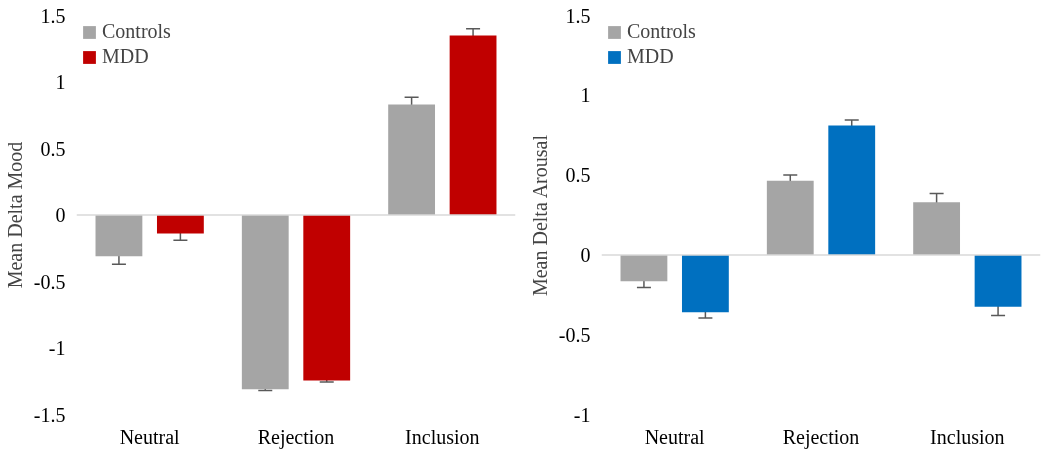 This screenshot has height=455, width=1054. What do you see at coordinates (539, 215) in the screenshot?
I see `y-axis-title: Mean Delta Arousal` at bounding box center [539, 215].